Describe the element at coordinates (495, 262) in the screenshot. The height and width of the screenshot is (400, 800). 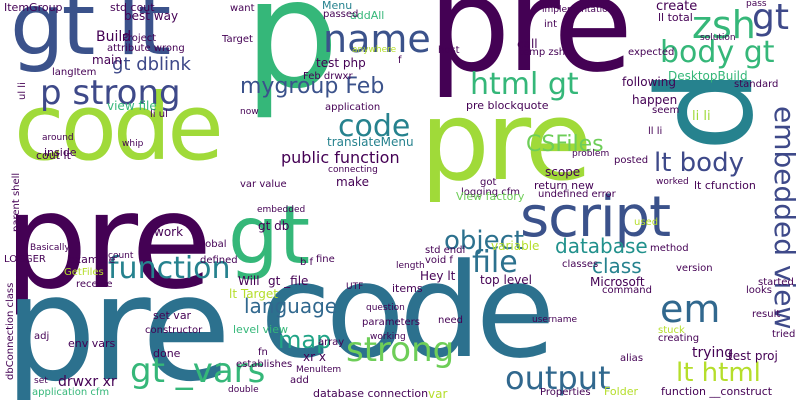
I see `word-file: file` at that location.